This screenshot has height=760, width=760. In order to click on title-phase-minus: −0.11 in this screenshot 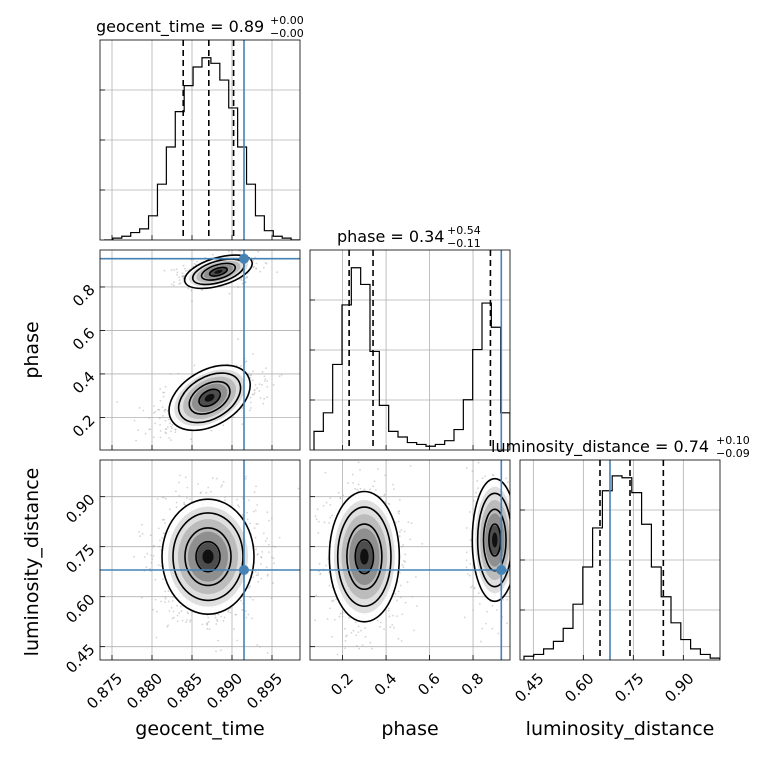, I will do `click(464, 243)`.